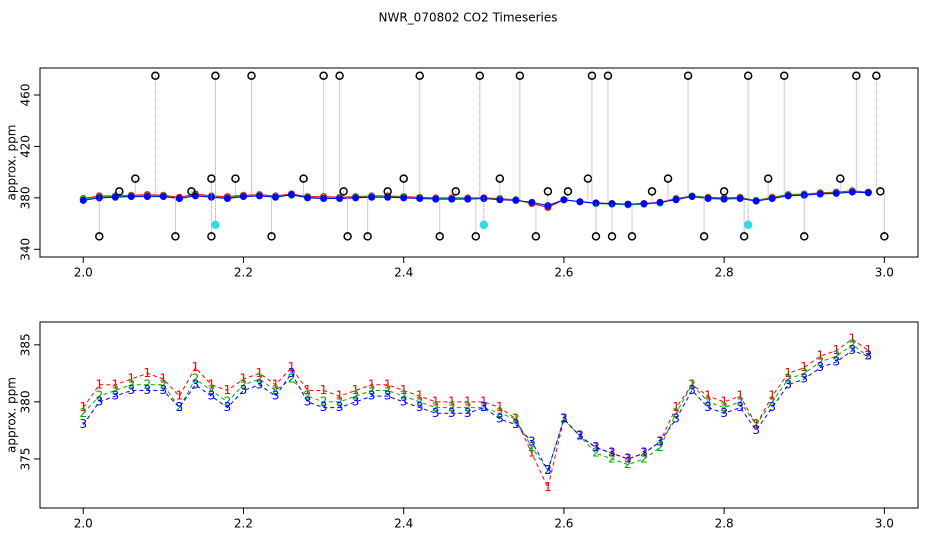 This screenshot has width=936, height=540. Describe the element at coordinates (26, 197) in the screenshot. I see `y-tick-label: 380` at that location.